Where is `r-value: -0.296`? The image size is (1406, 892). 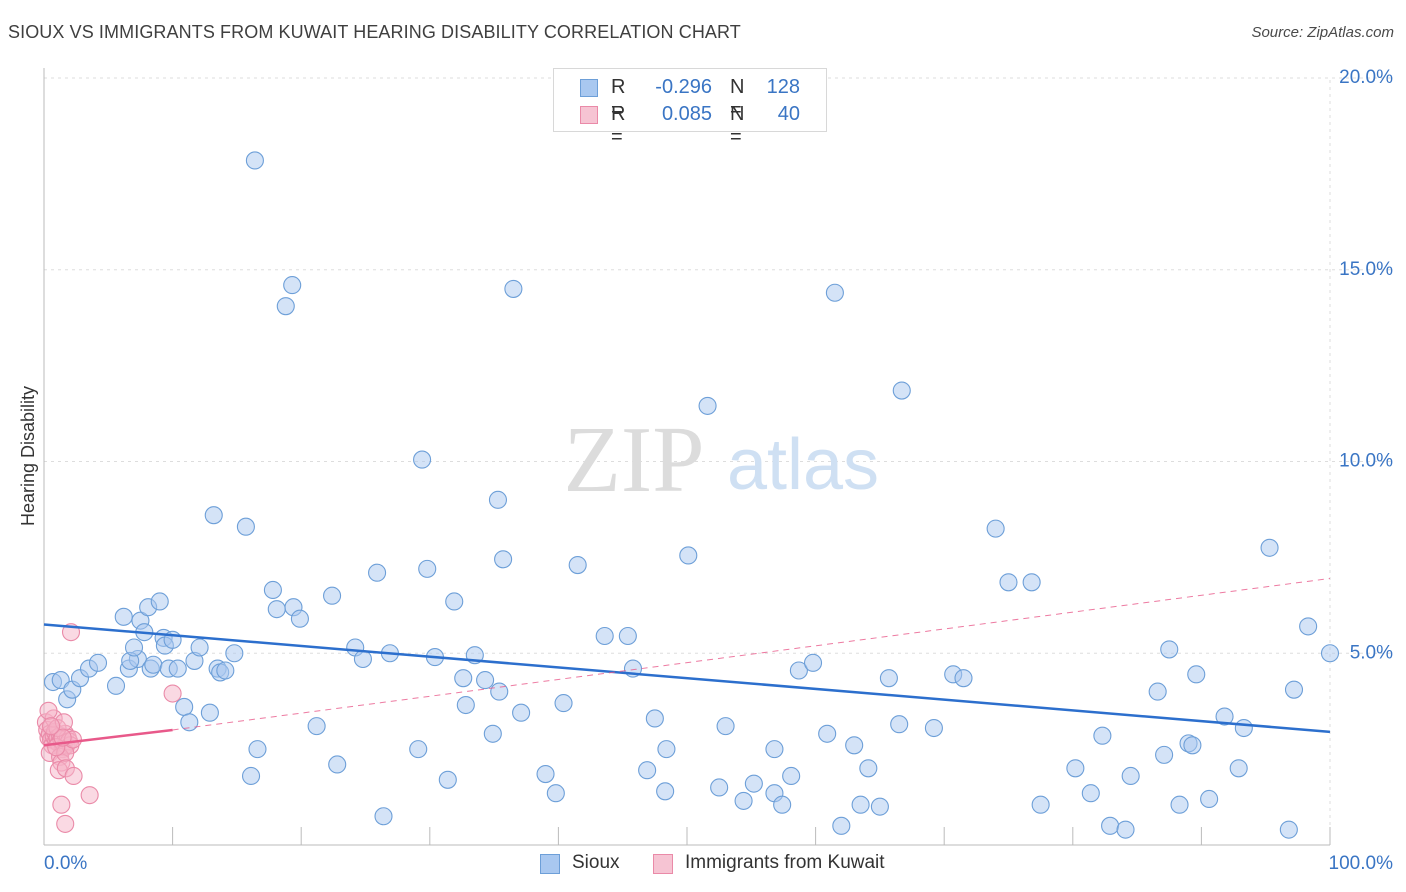
r-value: -0.296 is located at coordinates (683, 87).